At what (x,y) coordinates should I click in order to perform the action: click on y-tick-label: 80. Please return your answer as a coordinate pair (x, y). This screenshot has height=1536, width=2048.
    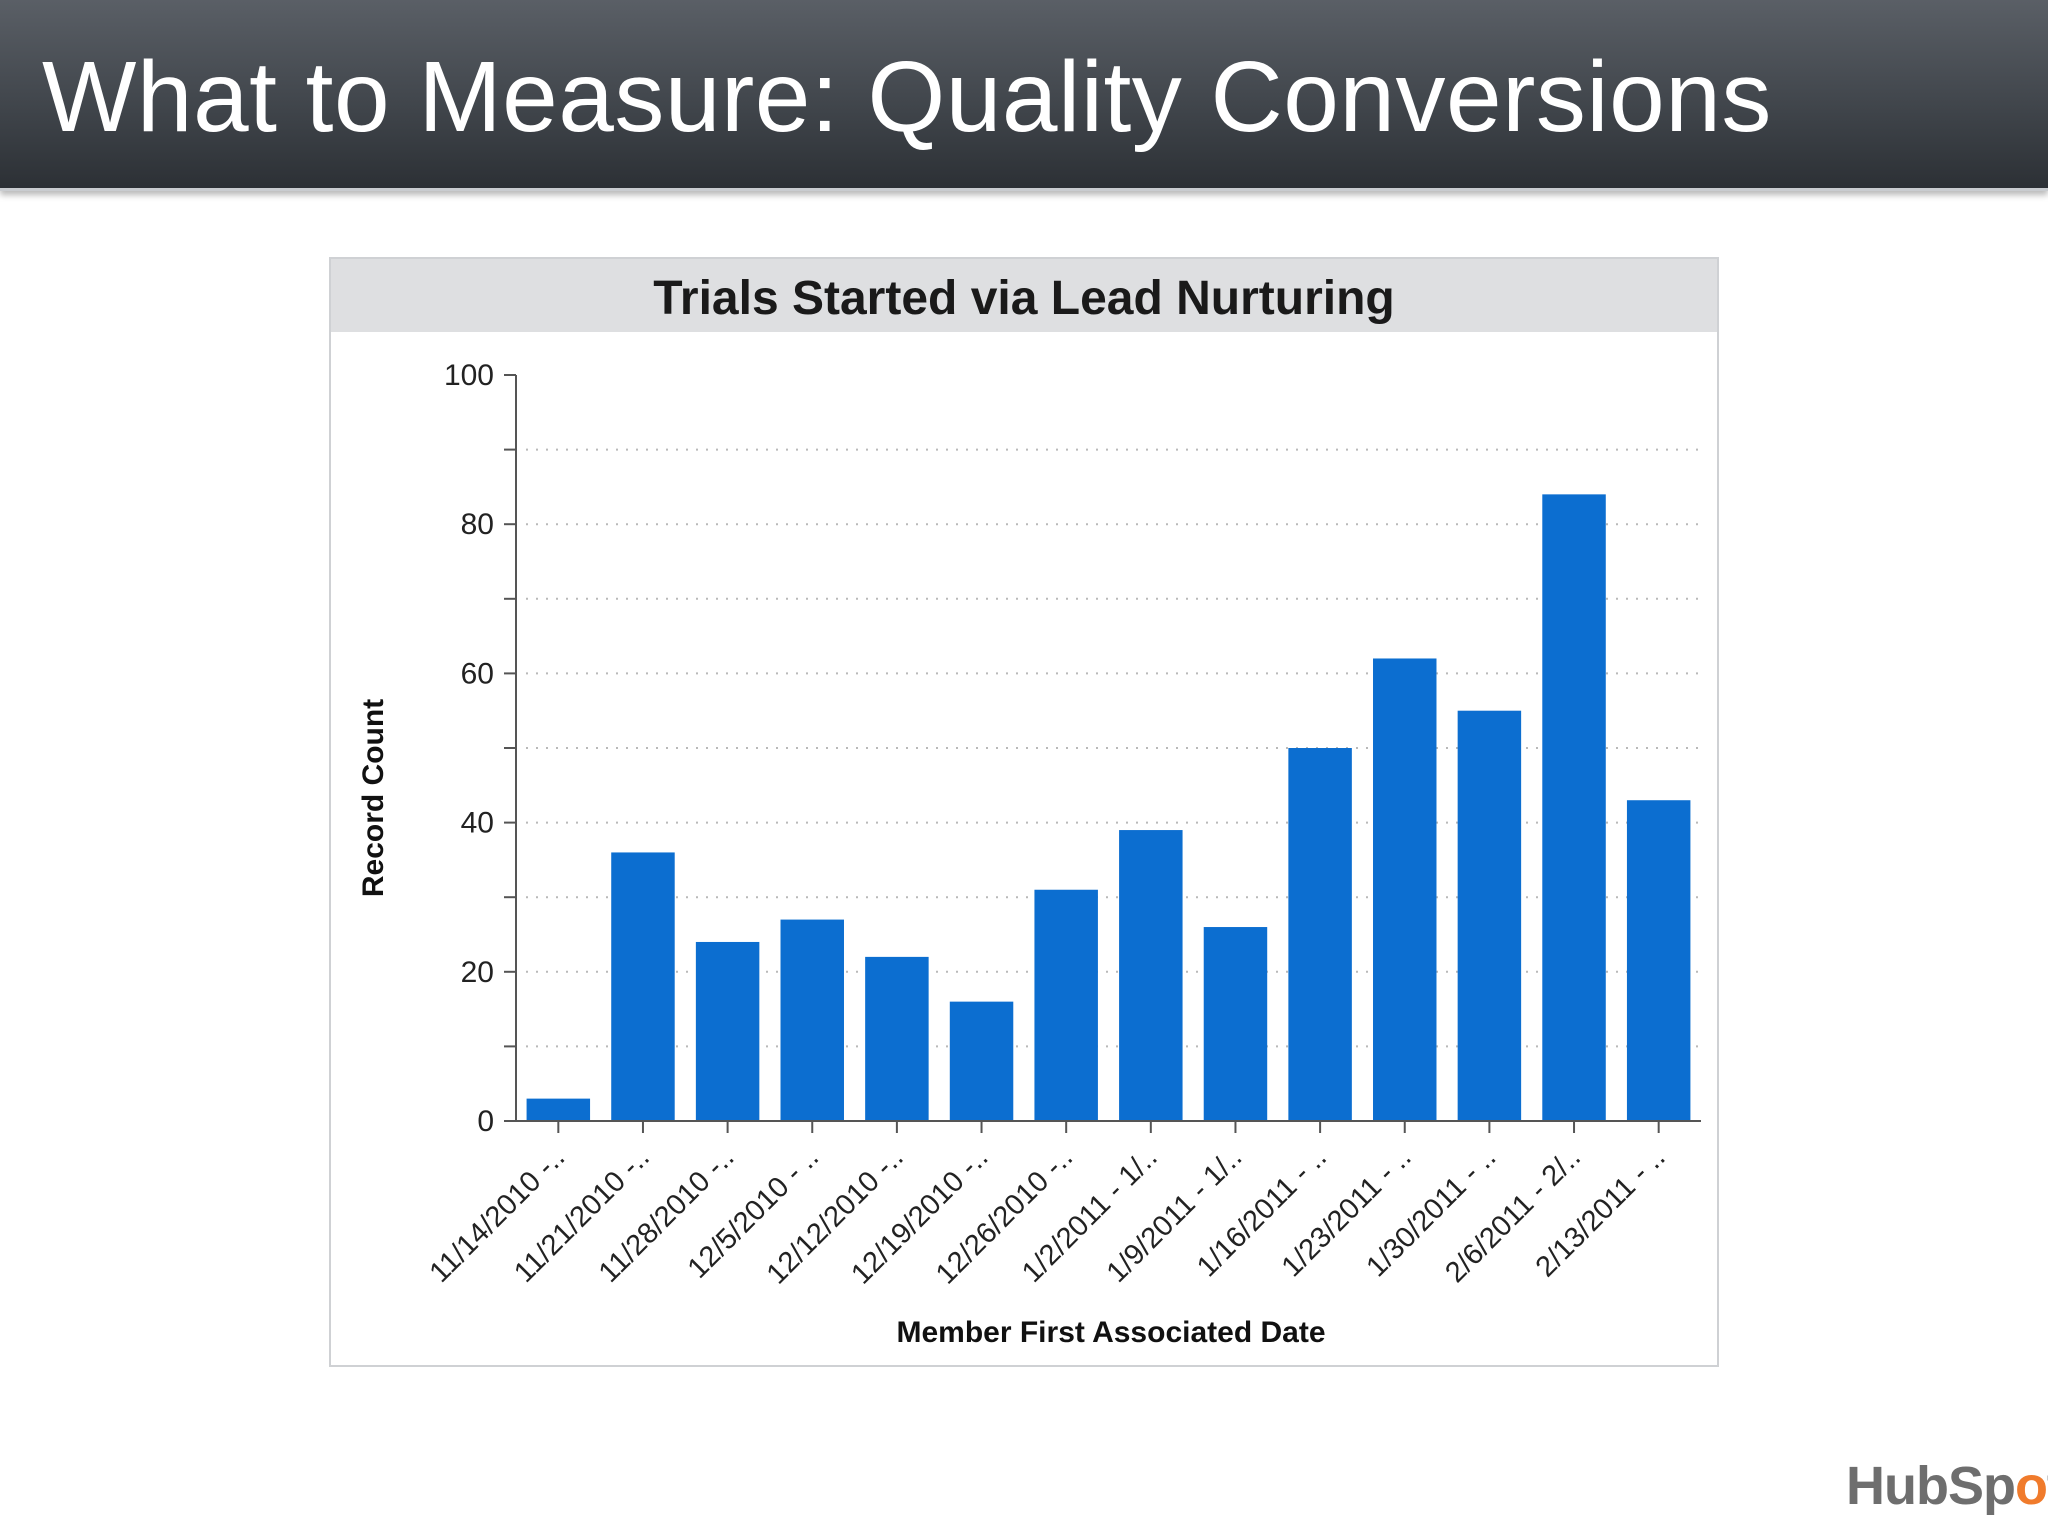
    Looking at the image, I should click on (477, 524).